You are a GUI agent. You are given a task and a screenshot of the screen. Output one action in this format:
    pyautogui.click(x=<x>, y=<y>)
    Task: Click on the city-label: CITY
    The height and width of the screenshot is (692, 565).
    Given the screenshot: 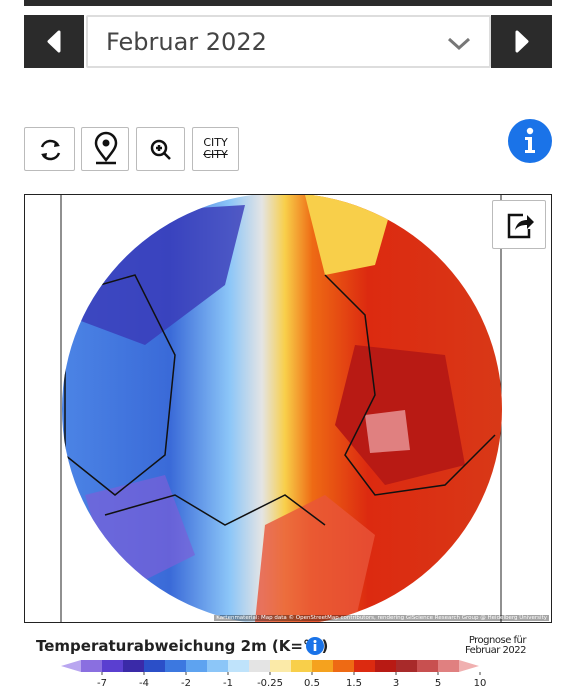 What is the action you would take?
    pyautogui.click(x=215, y=142)
    